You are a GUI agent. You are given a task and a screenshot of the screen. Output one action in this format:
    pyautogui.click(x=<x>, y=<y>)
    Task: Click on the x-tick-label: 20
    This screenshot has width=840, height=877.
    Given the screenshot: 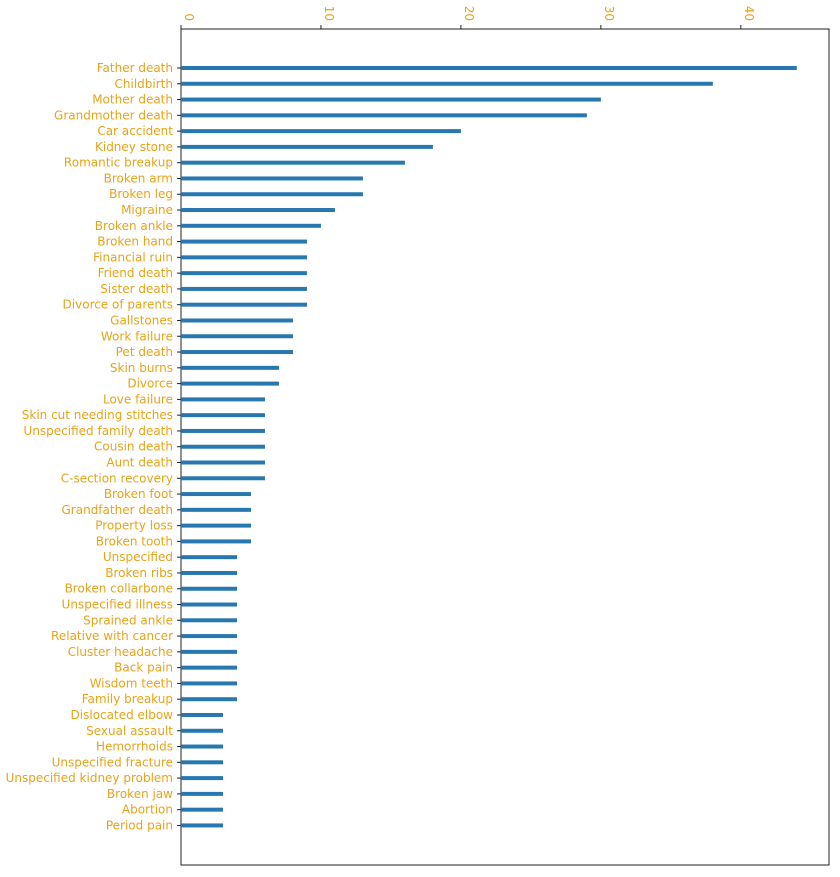 What is the action you would take?
    pyautogui.click(x=469, y=13)
    